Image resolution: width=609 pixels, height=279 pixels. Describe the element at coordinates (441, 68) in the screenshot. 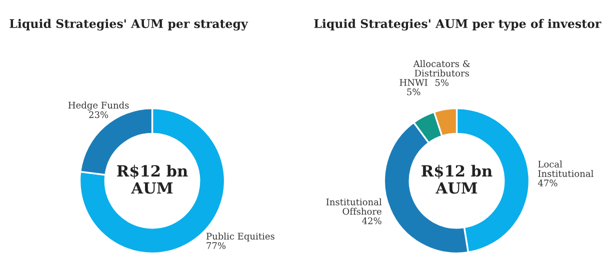

I see `slice-label: Allocators & Distributors` at that location.